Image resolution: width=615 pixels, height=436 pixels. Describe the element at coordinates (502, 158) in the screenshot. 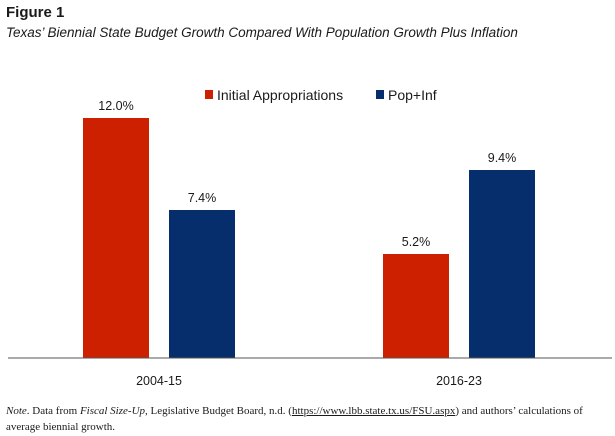

I see `data-label-popinf-2016-23: 9.4%` at that location.